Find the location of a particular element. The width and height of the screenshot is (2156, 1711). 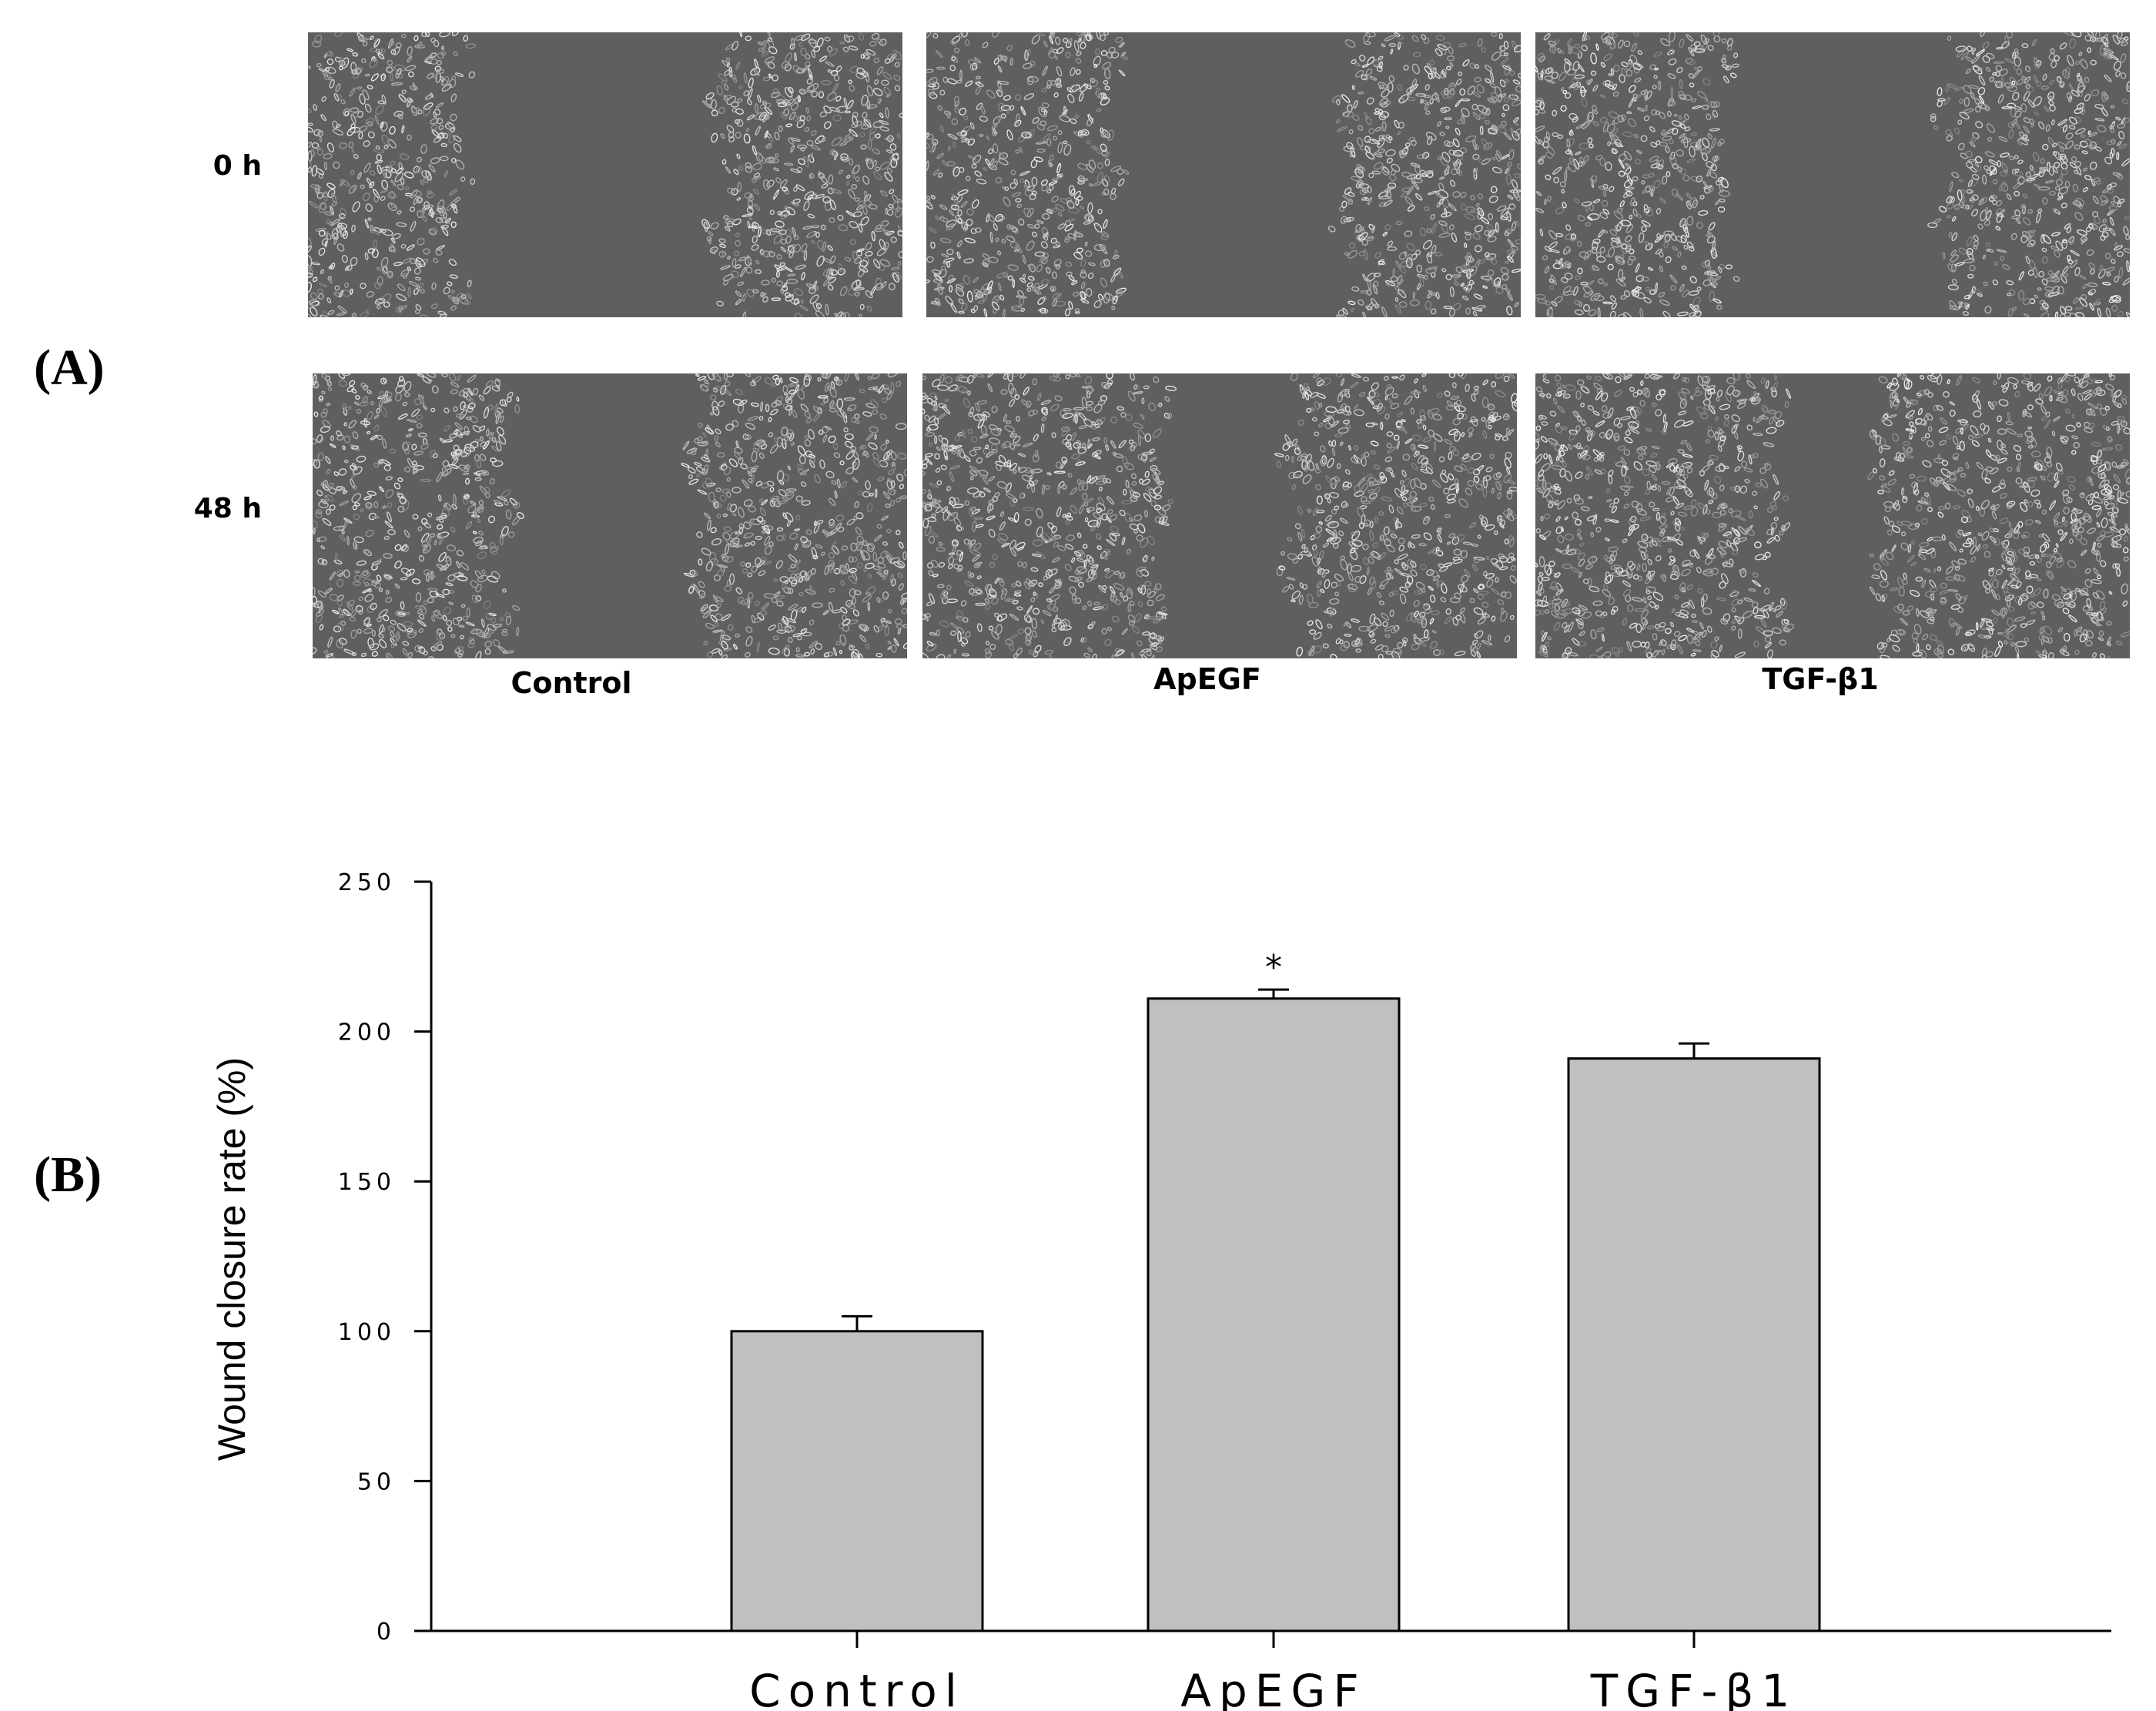

micrograph-0h-apegf is located at coordinates (1223, 174).